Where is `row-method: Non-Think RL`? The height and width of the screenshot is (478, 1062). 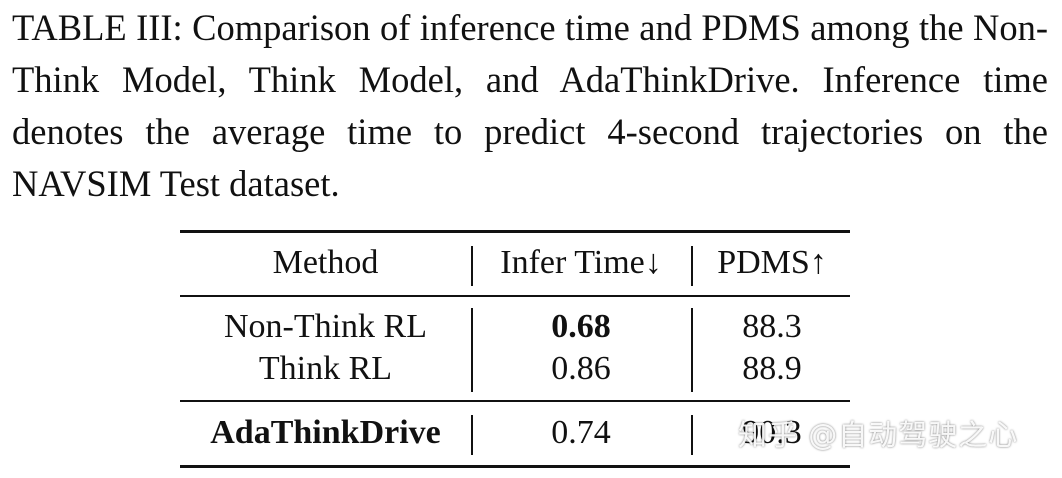
row-method: Non-Think RL is located at coordinates (325, 326).